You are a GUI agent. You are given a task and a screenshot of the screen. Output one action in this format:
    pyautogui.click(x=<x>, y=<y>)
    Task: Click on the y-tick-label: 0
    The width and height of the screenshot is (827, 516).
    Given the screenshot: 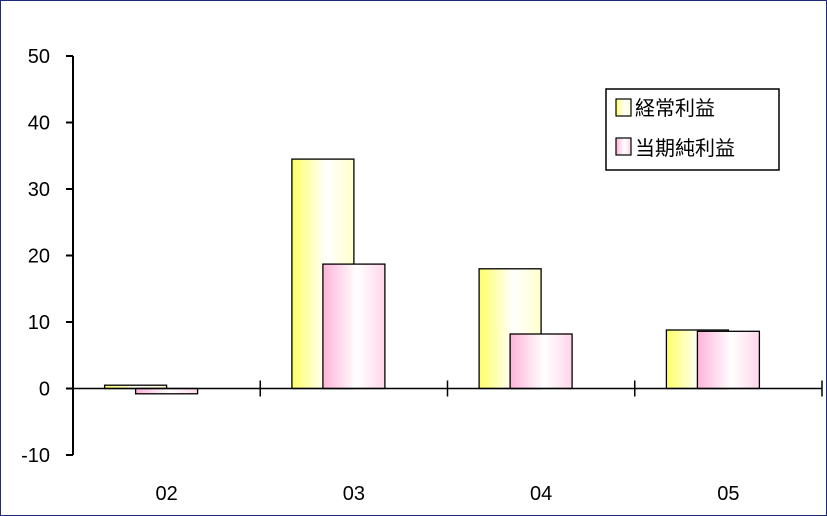 What is the action you would take?
    pyautogui.click(x=44, y=390)
    